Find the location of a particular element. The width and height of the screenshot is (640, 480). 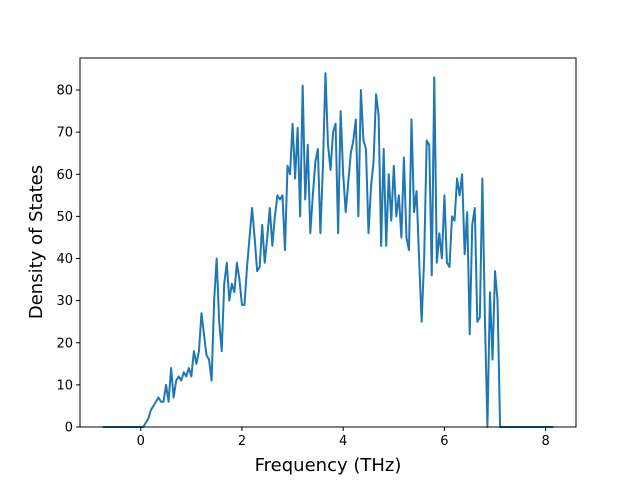

y-tick-label: 70 is located at coordinates (64, 133).